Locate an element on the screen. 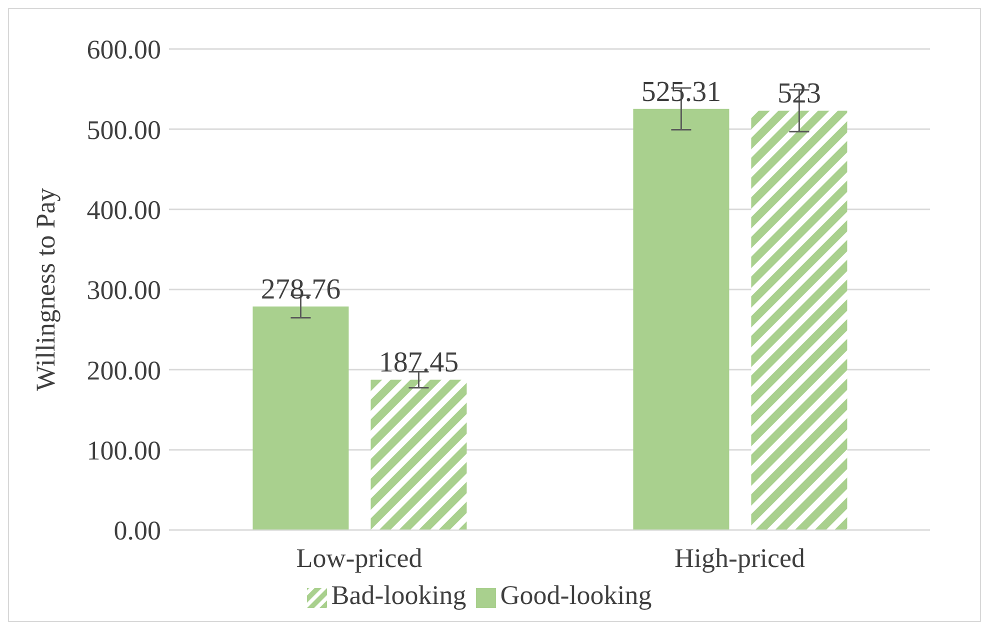 This screenshot has height=630, width=989. y-axis-title: Willingness to Pay is located at coordinates (45, 289).